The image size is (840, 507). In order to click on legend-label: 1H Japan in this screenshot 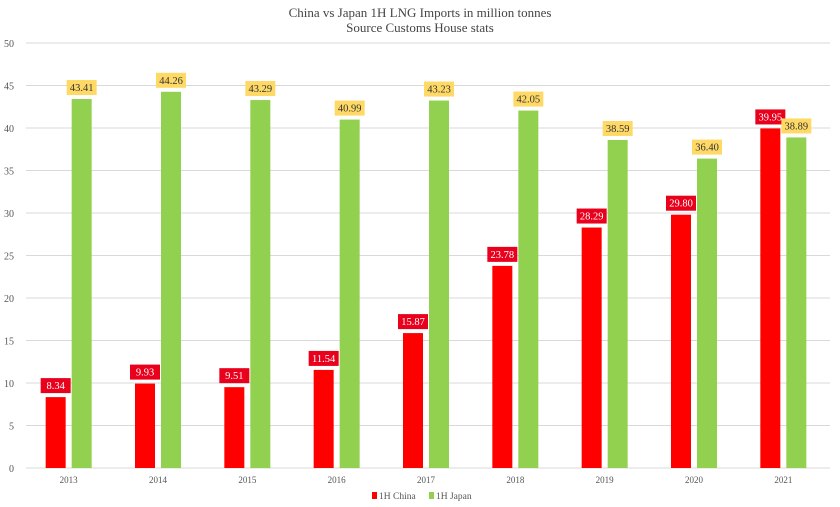, I will do `click(454, 497)`.